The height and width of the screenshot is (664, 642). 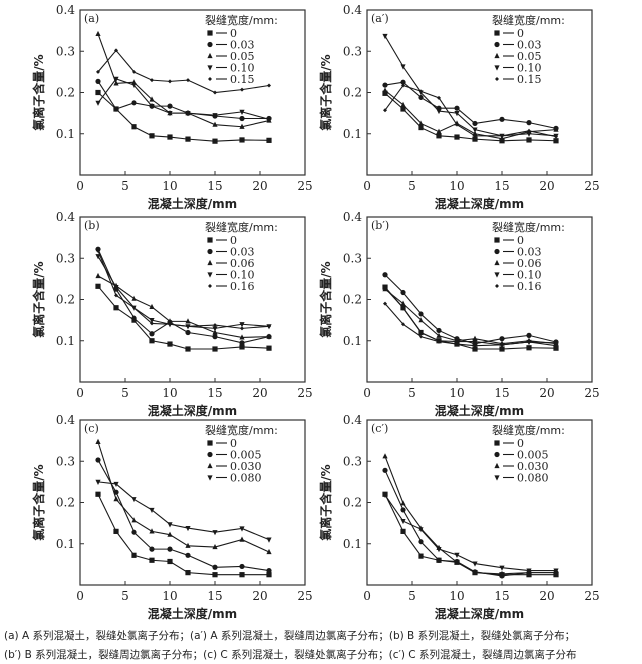 I want to click on series-0.10, so click(x=183, y=99).